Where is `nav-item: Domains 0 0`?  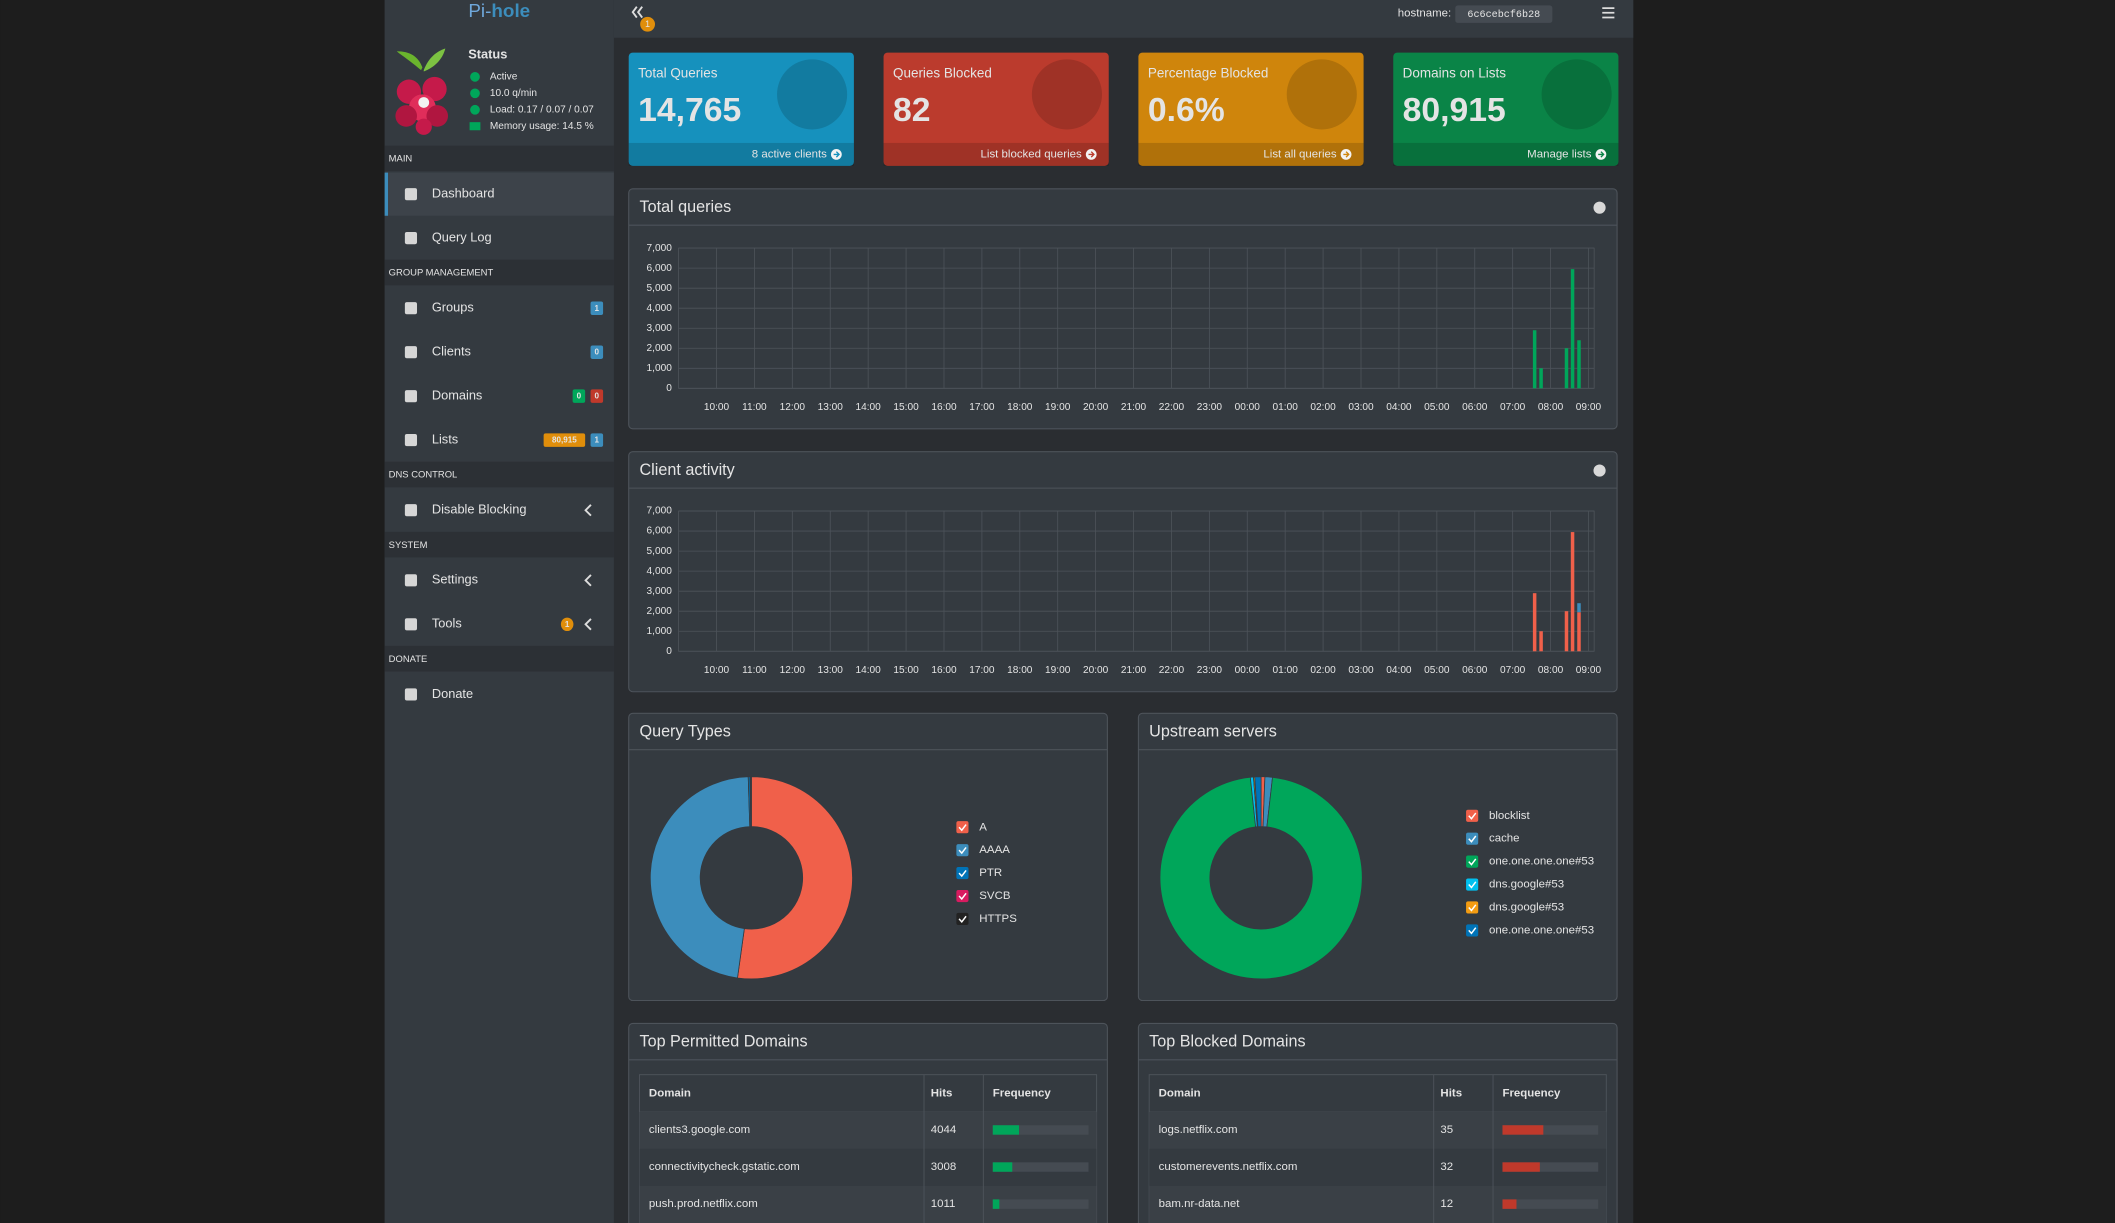 nav-item: Domains 0 0 is located at coordinates (504, 395).